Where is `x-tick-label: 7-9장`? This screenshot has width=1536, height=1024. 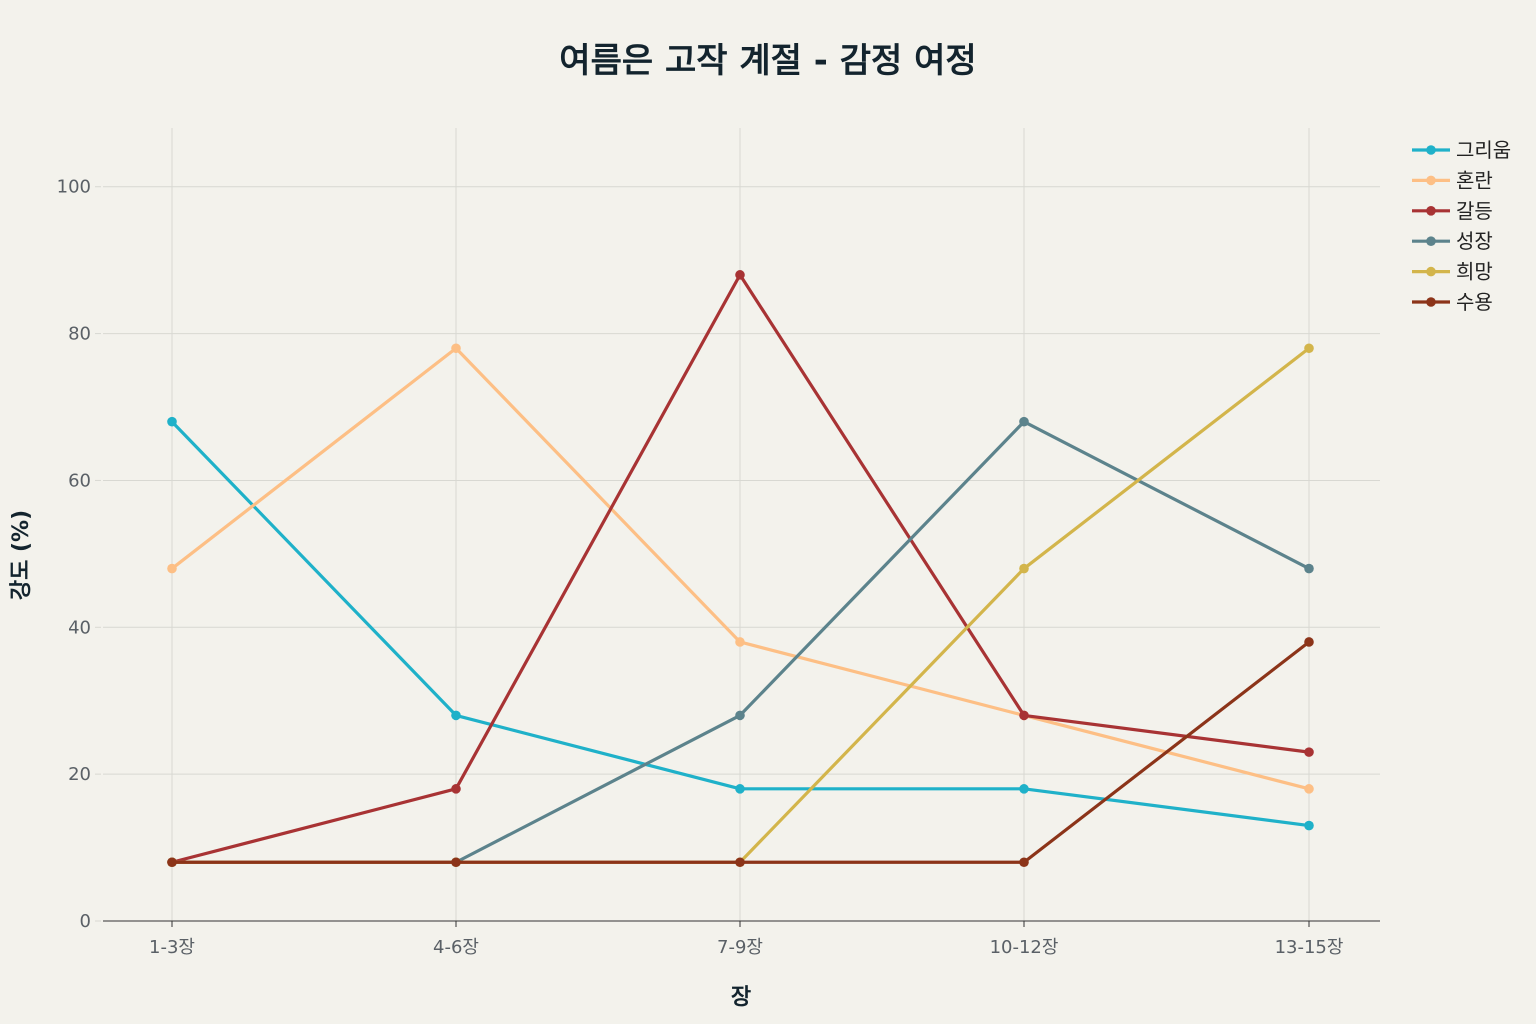 x-tick-label: 7-9장 is located at coordinates (740, 947).